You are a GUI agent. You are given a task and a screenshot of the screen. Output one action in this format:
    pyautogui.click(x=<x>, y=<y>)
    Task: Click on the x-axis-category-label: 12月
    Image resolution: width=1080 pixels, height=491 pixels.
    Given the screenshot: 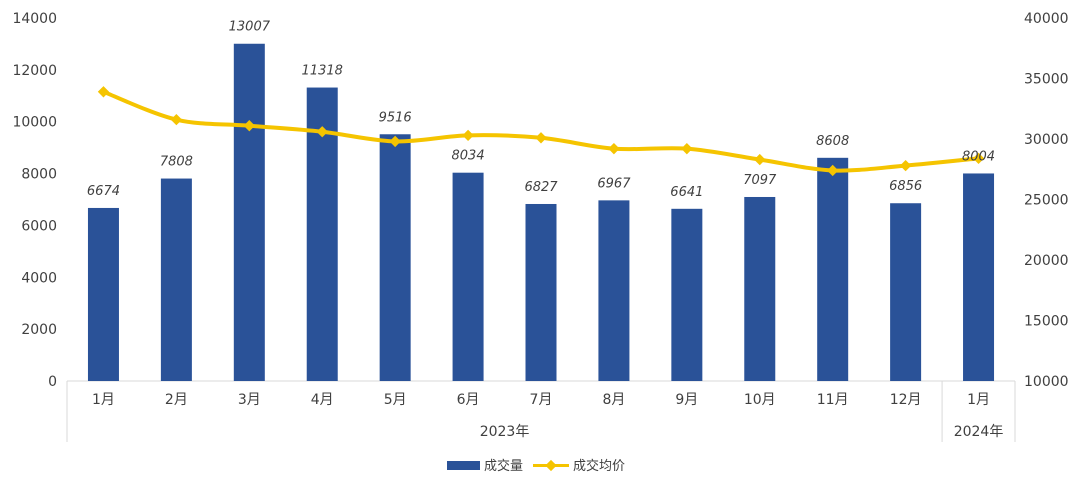 What is the action you would take?
    pyautogui.click(x=906, y=400)
    